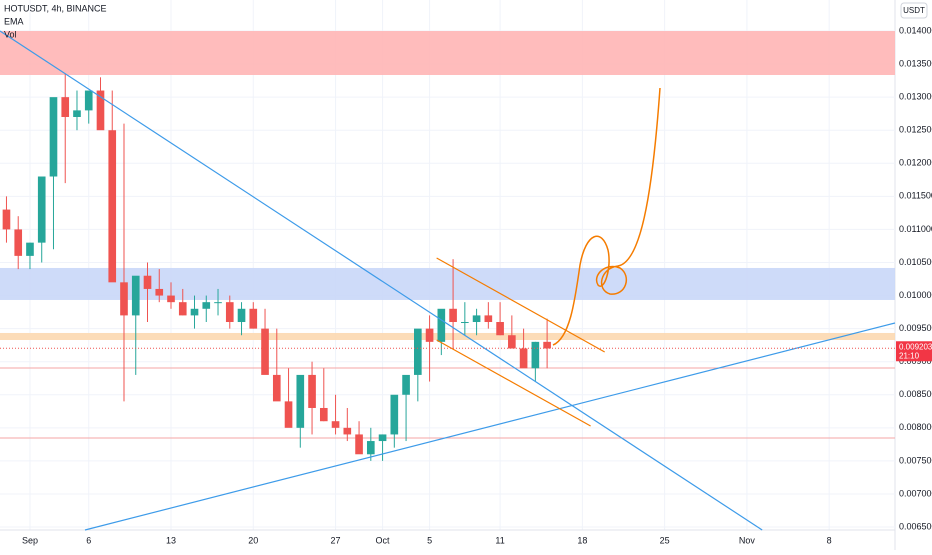  What do you see at coordinates (88, 540) in the screenshot?
I see `x-tick-label: 6` at bounding box center [88, 540].